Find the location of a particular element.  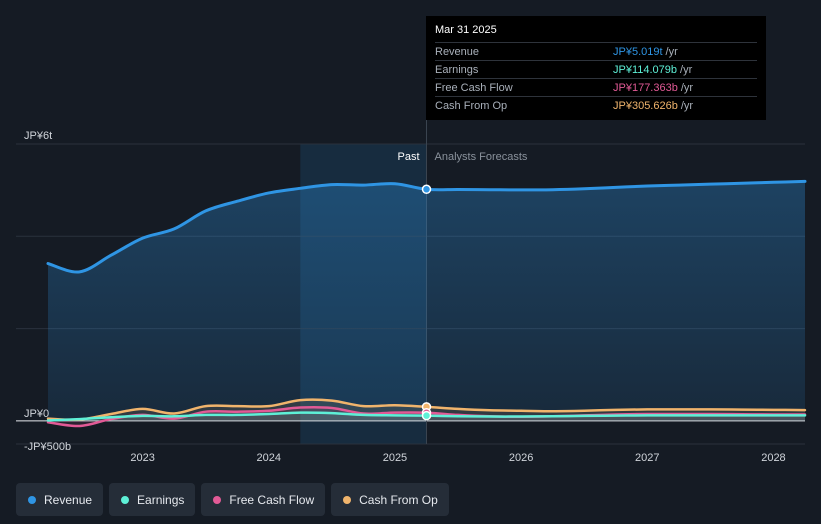

highlight-markers is located at coordinates (426, 302).